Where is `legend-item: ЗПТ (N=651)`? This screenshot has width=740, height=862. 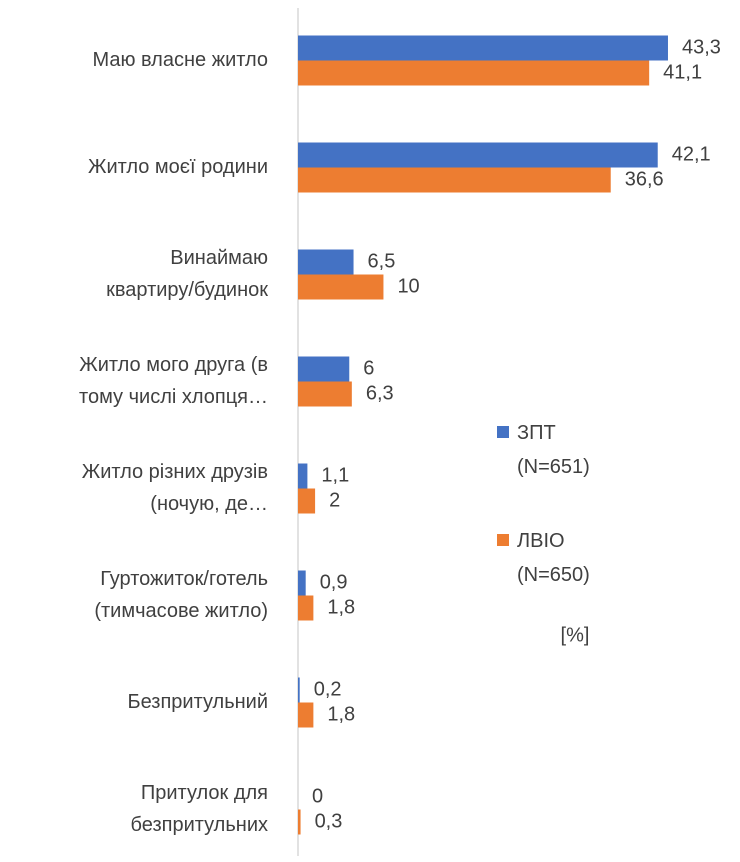 legend-item: ЗПТ (N=651) is located at coordinates (553, 450).